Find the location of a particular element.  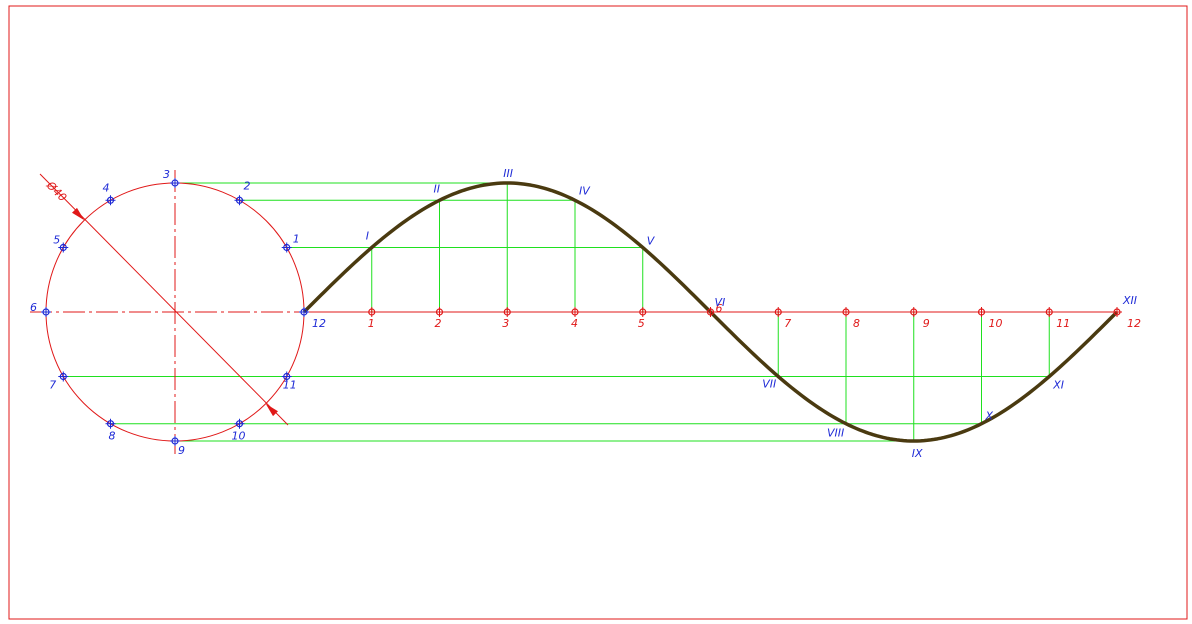

axis-point-label: 10 is located at coordinates (996, 323).